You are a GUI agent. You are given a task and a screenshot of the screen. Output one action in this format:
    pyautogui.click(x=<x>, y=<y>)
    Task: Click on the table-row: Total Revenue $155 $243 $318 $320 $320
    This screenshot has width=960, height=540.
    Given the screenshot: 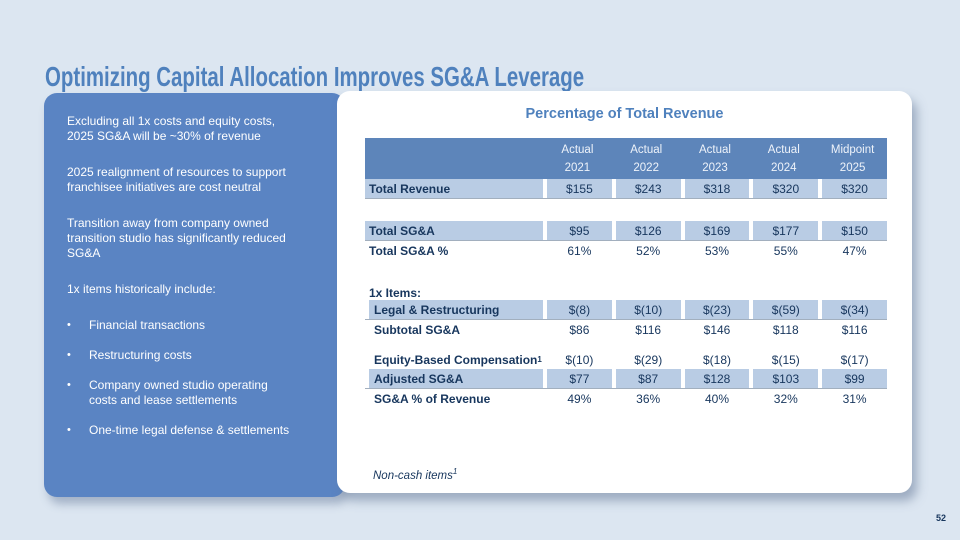 What is the action you would take?
    pyautogui.click(x=626, y=189)
    